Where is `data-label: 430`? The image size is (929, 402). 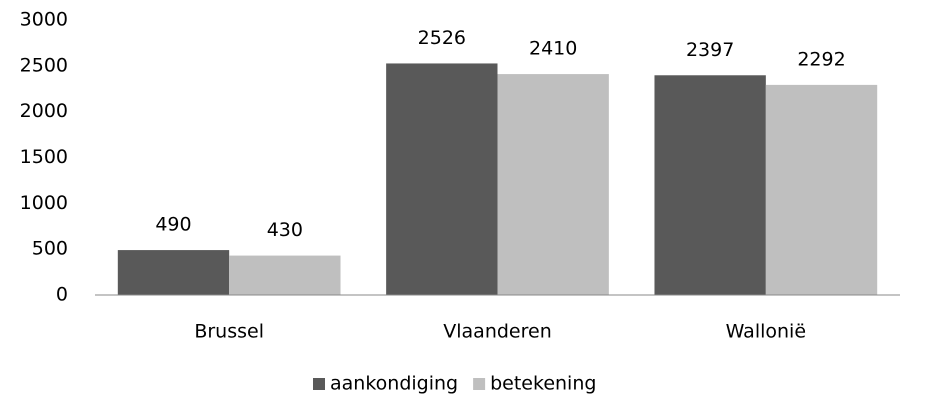 data-label: 430 is located at coordinates (285, 230).